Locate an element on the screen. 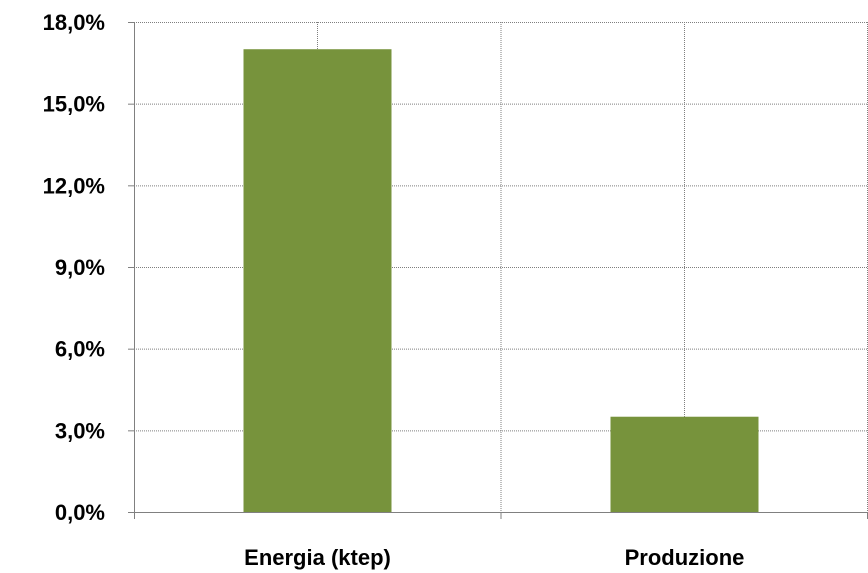 The image size is (868, 573). x-category-label: Produzione is located at coordinates (685, 557).